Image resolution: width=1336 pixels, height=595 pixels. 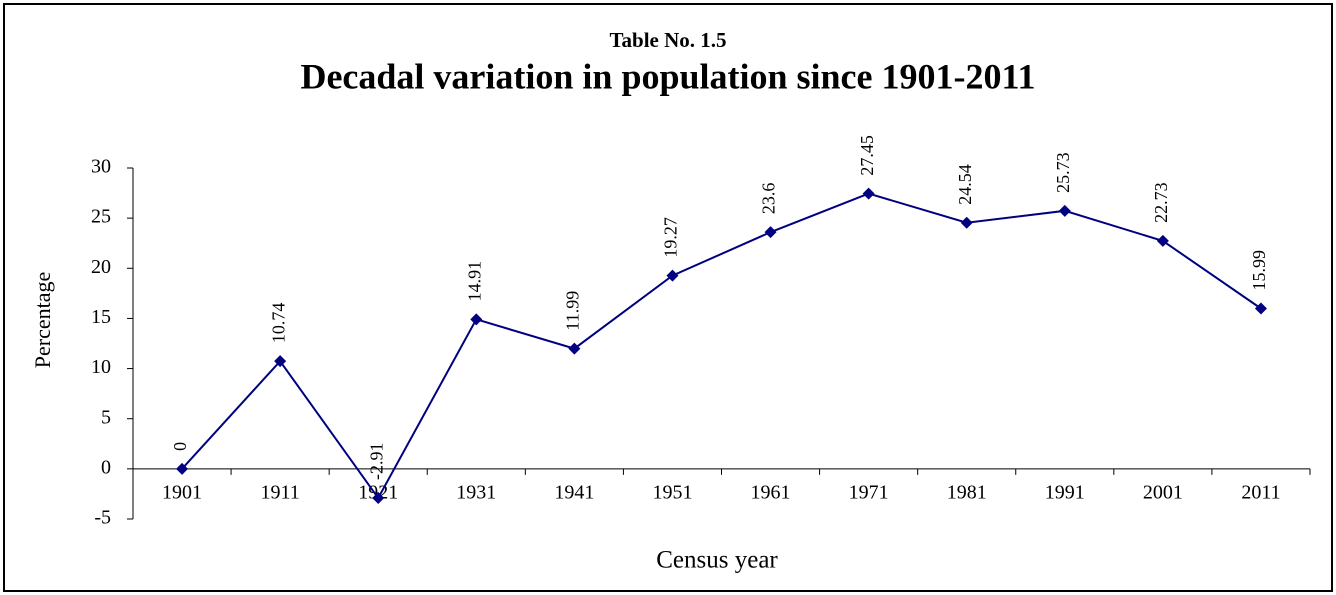 I want to click on x-tick-label: 1991, so click(x=1065, y=493).